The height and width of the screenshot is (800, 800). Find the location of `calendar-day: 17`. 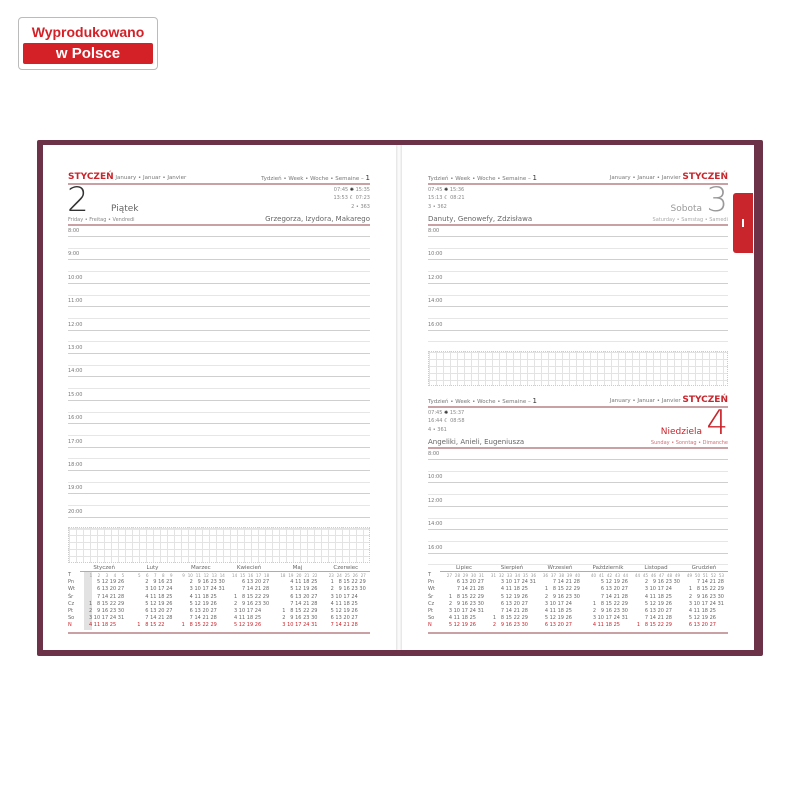

calendar-day: 17 is located at coordinates (516, 582).